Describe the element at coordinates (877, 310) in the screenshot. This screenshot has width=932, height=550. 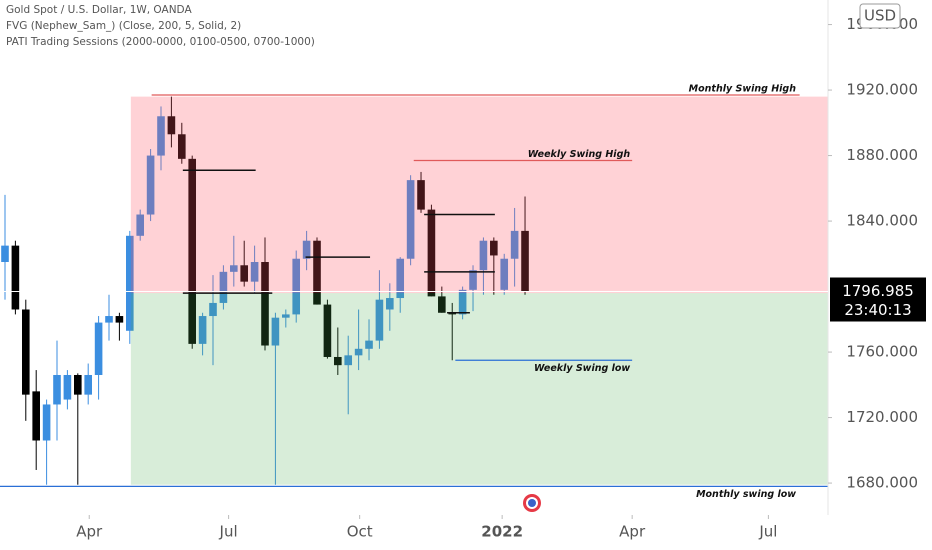
I see `countdown: 23:40:13` at that location.